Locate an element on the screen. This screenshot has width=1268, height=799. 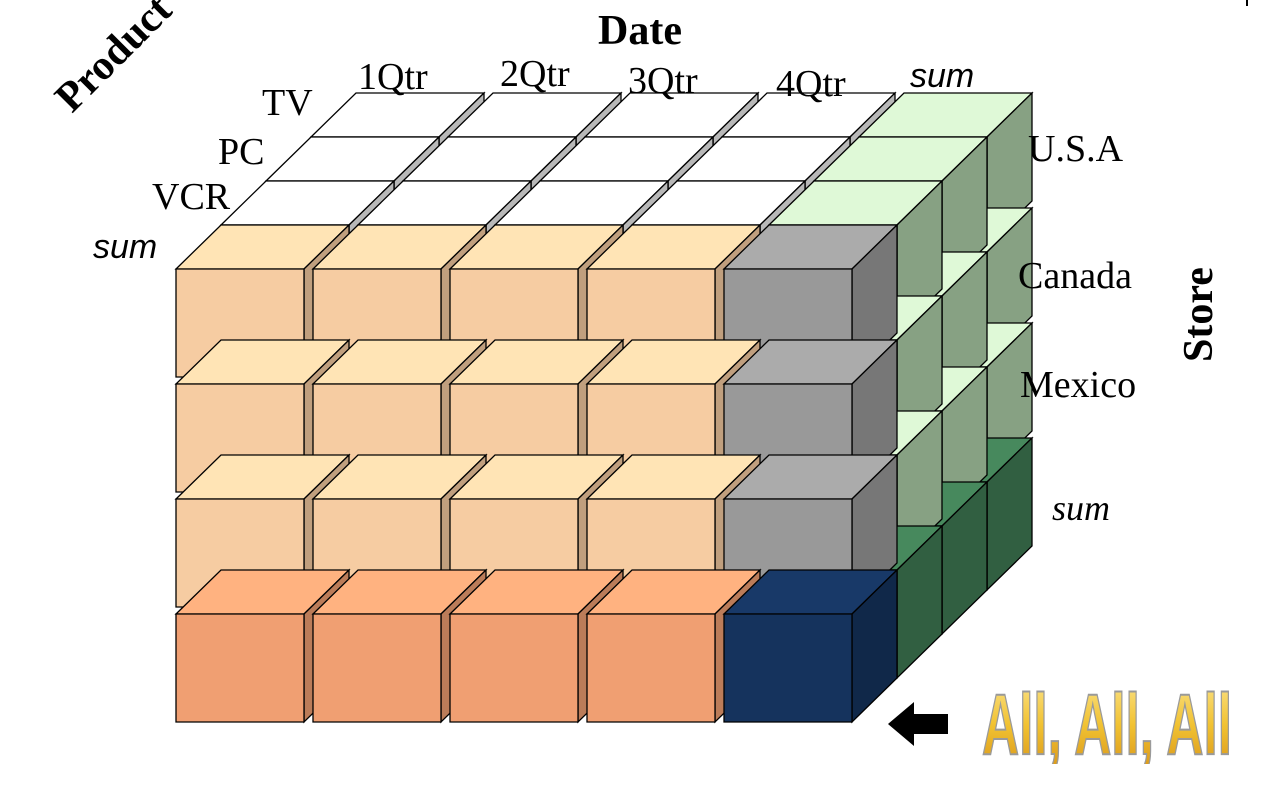
cube-1-3-0-front is located at coordinates (377, 668).